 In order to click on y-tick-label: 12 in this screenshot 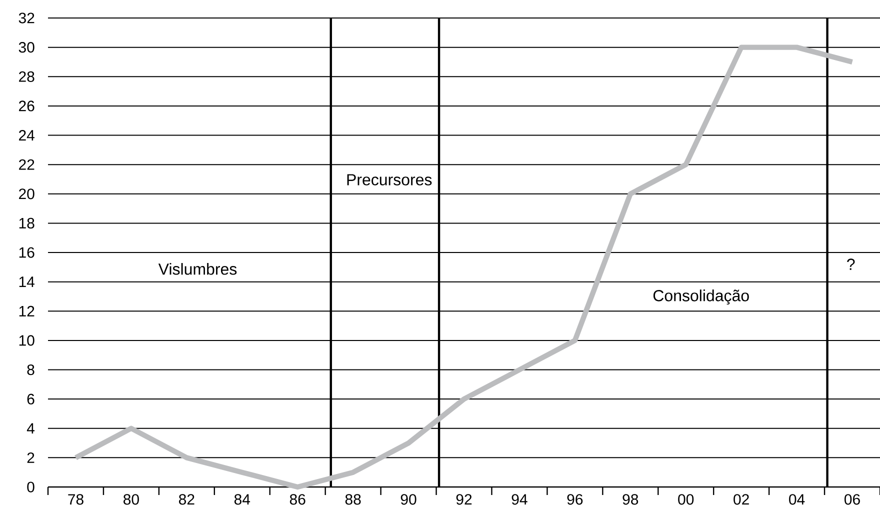, I will do `click(26, 311)`.